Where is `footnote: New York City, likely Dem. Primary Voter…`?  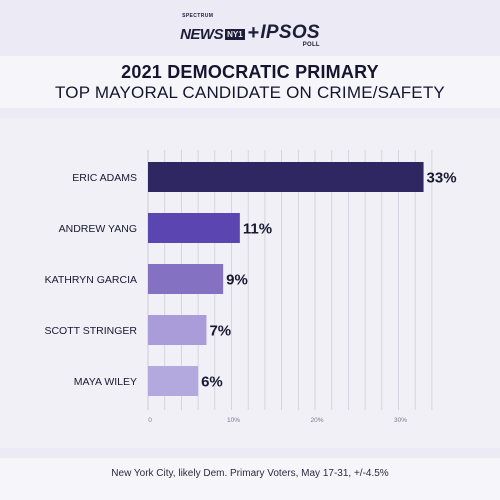
footnote: New York City, likely Dem. Primary Voter… is located at coordinates (250, 473).